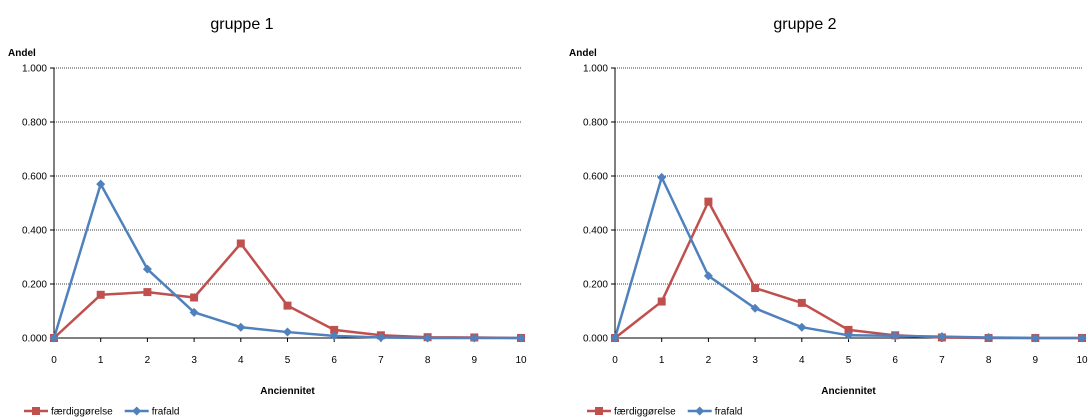 This screenshot has height=420, width=1088. Describe the element at coordinates (804, 24) in the screenshot. I see `chart-title: gruppe 2` at that location.